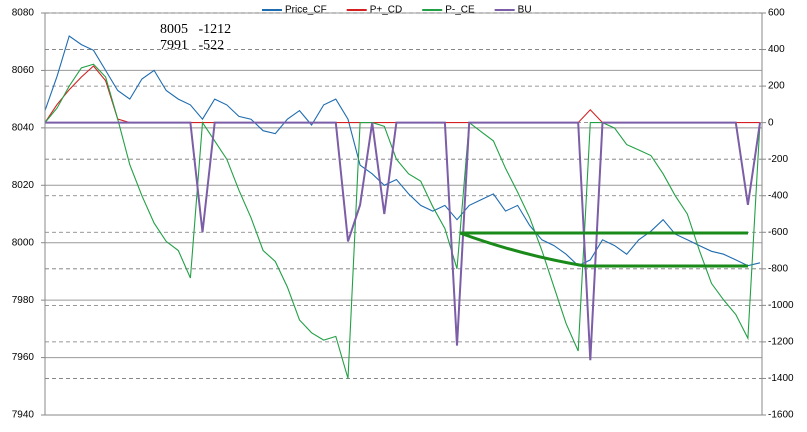 The width and height of the screenshot is (807, 432). What do you see at coordinates (781, 305) in the screenshot?
I see `y2-tick-label: -1000` at bounding box center [781, 305].